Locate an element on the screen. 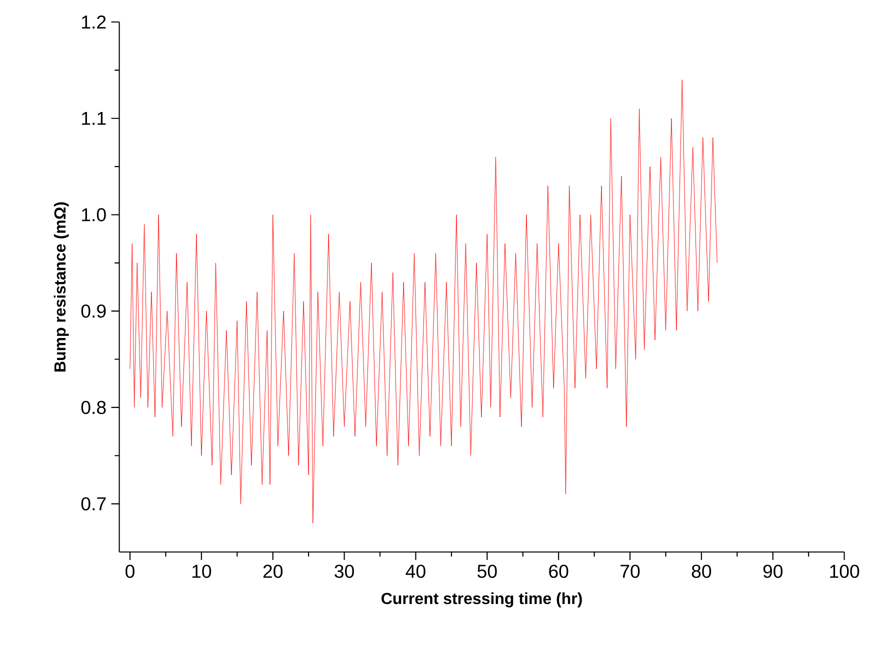  y-tick-label: 0.7 is located at coordinates (93, 503).